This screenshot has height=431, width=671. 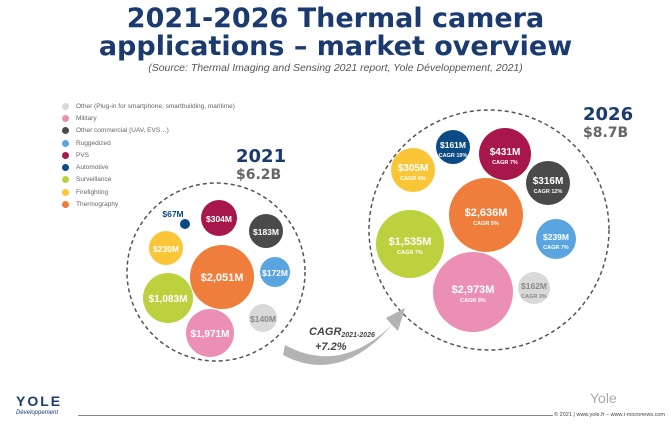 I want to click on bubble-value-label: $2,051M, so click(x=222, y=278).